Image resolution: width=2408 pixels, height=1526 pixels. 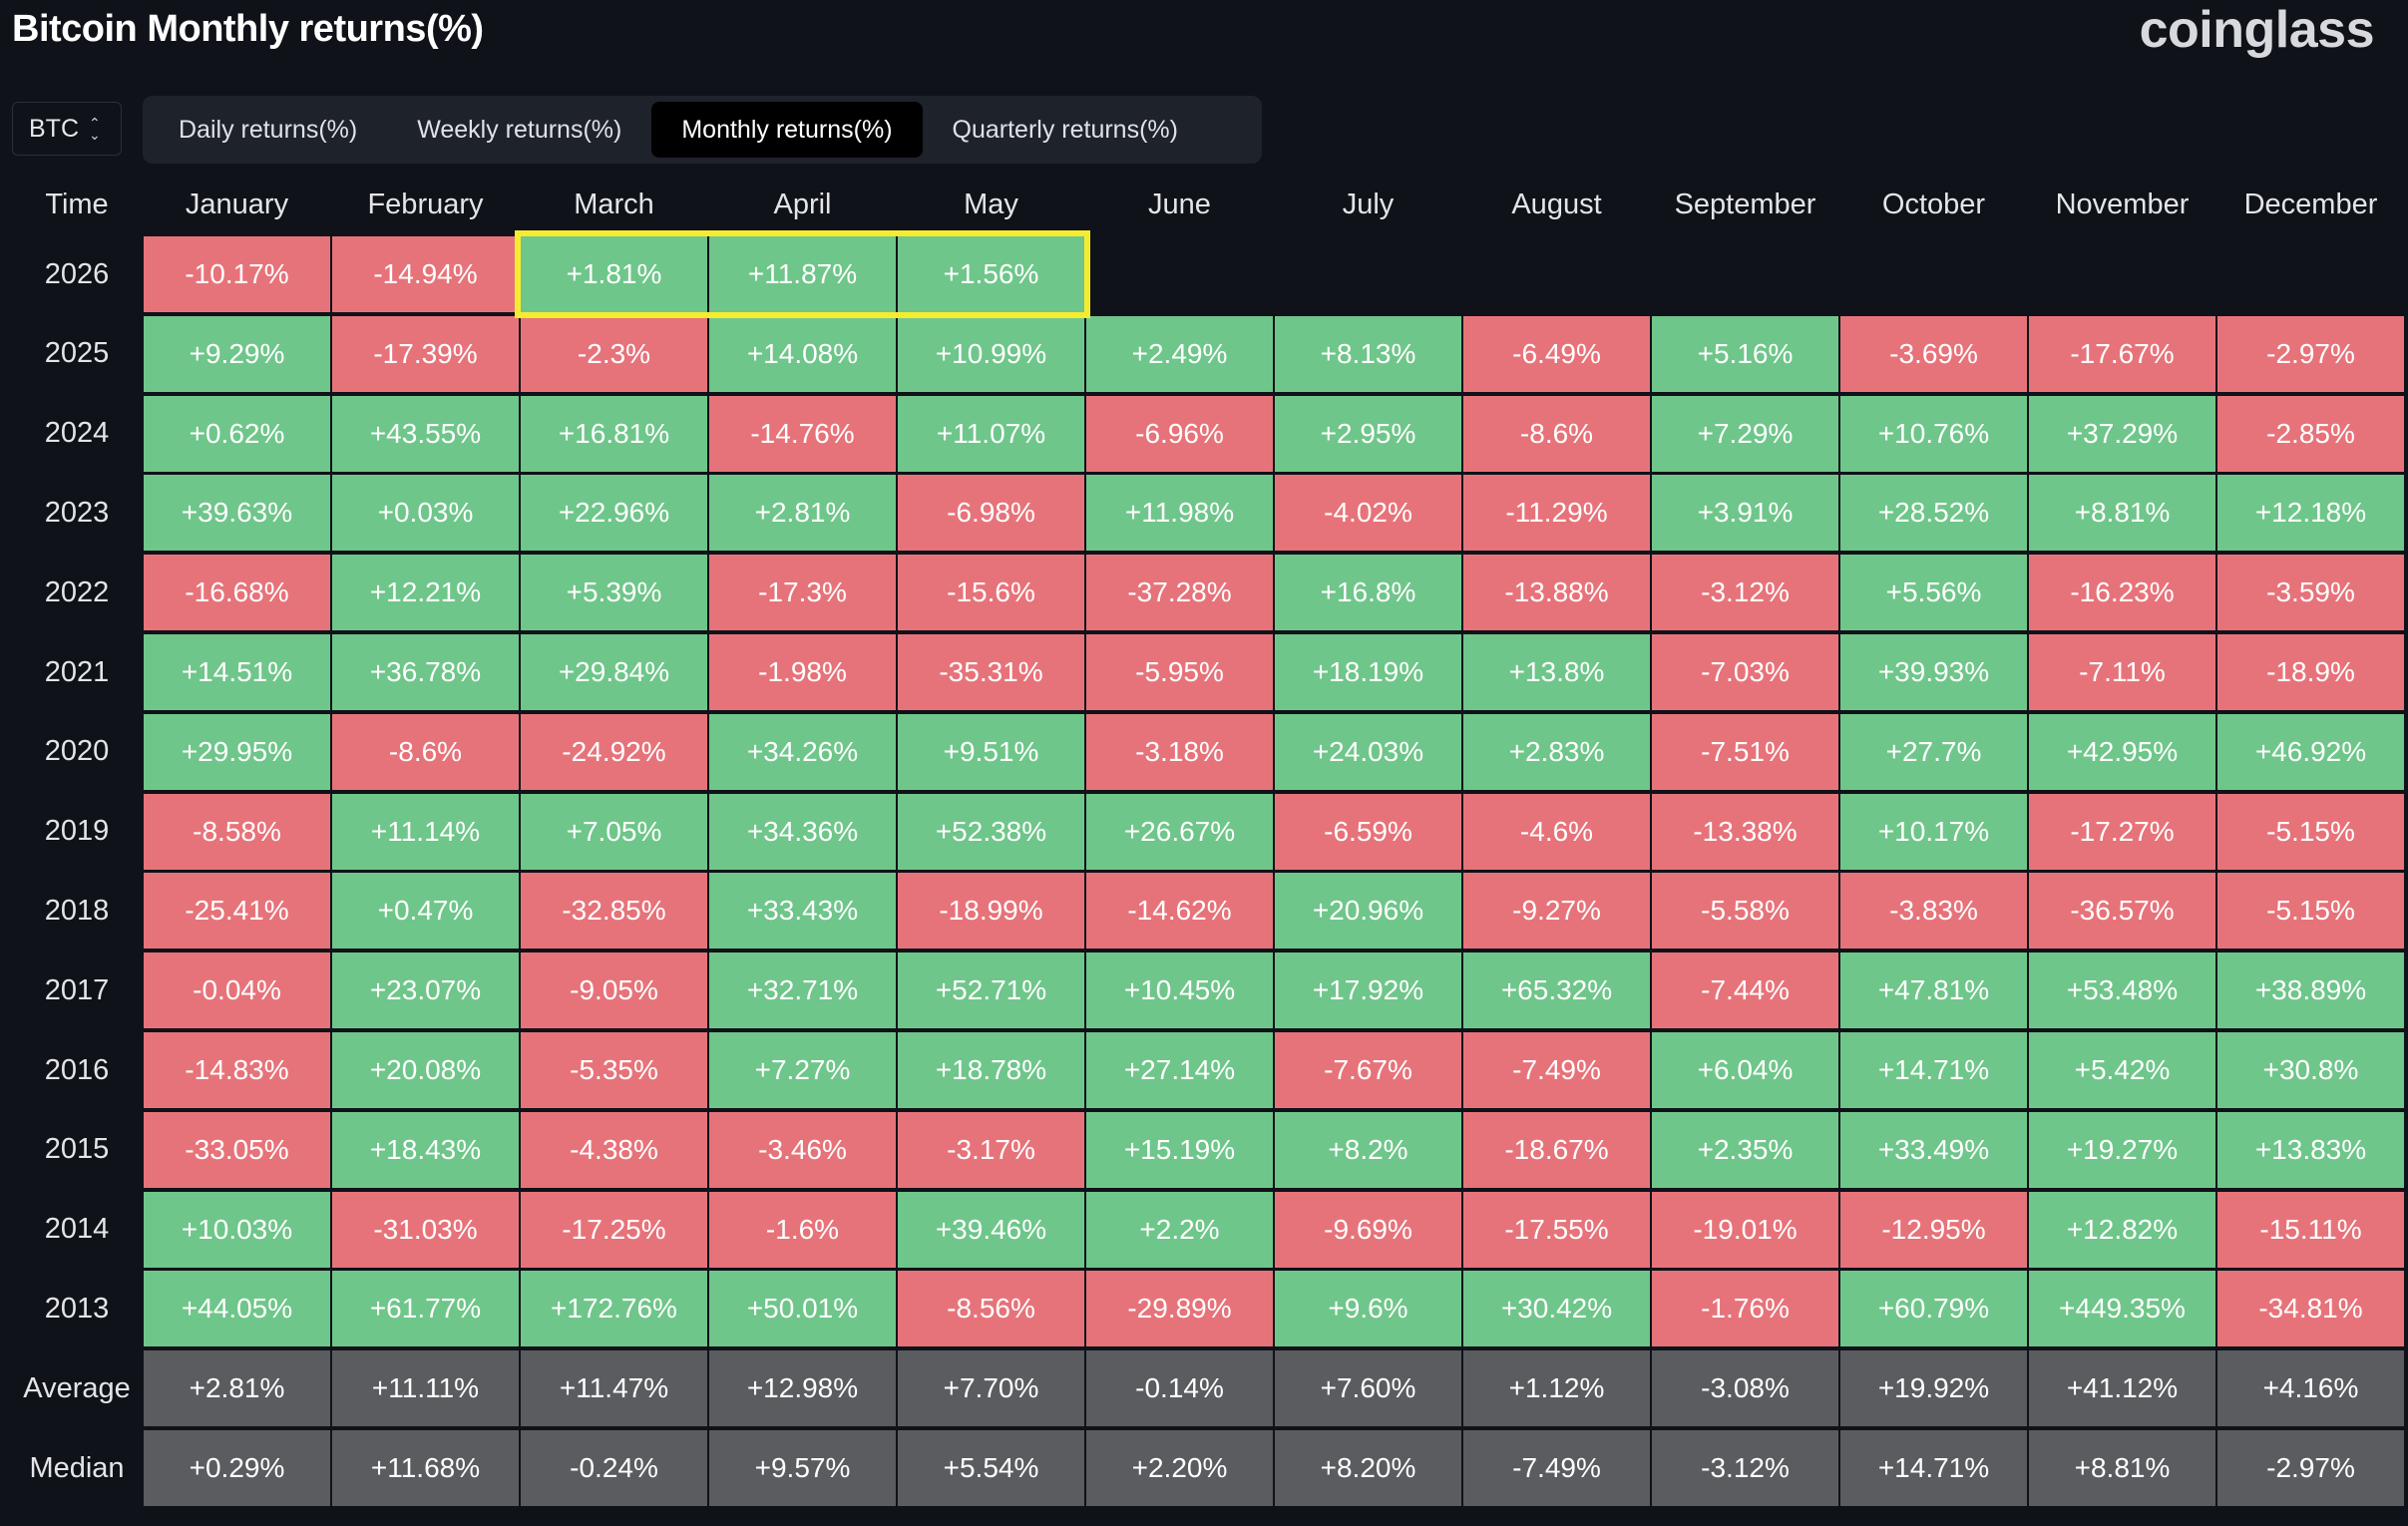 I want to click on return-cell: -18.99%, so click(x=991, y=911).